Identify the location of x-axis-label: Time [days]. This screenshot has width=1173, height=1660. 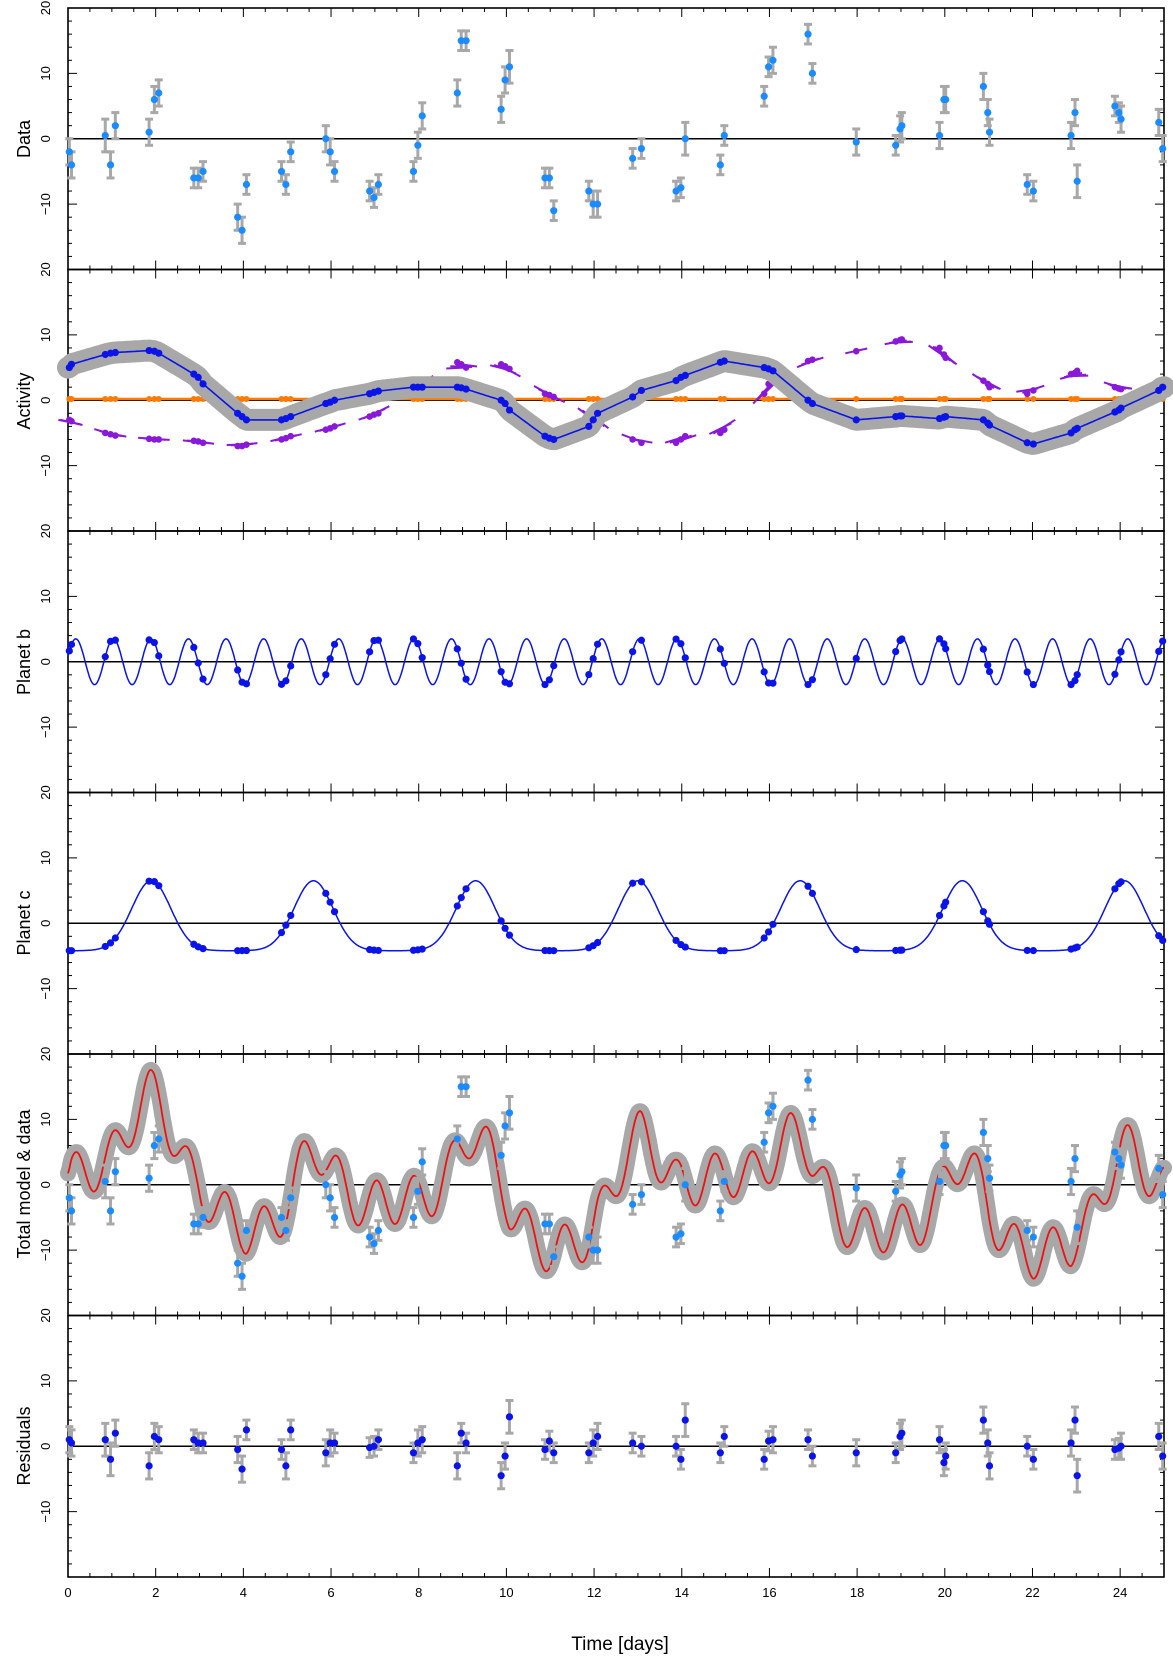
(620, 1644).